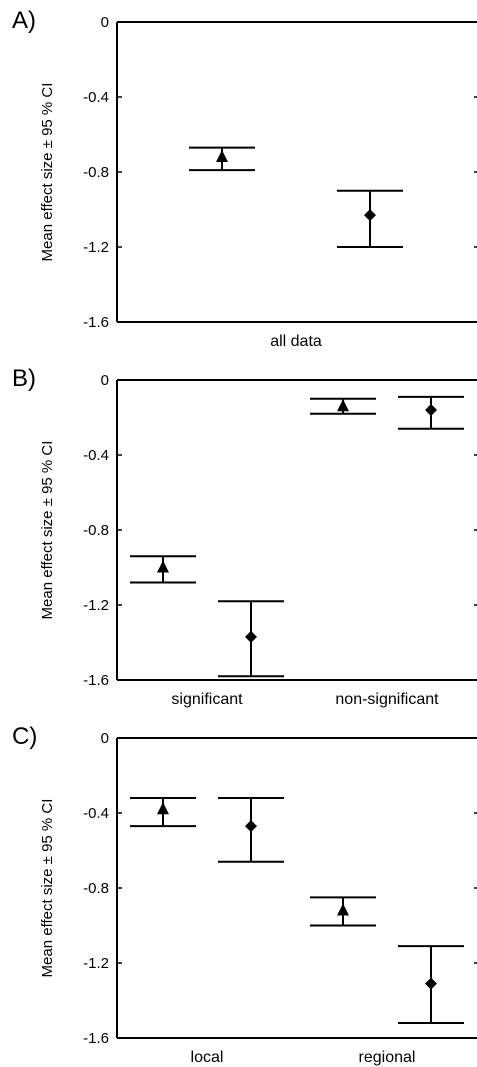  Describe the element at coordinates (207, 699) in the screenshot. I see `category-label: significant` at that location.